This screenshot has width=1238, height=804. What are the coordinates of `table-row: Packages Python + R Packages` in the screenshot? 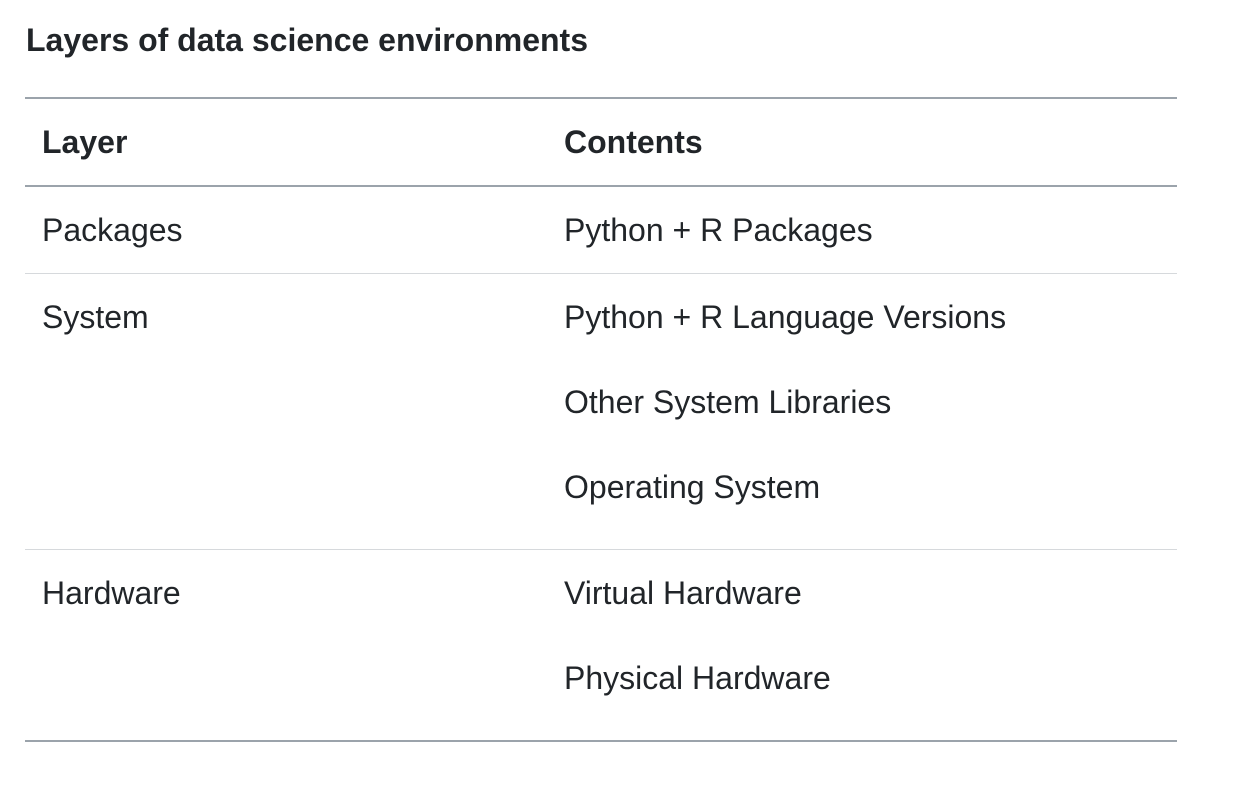 It's located at (601, 230).